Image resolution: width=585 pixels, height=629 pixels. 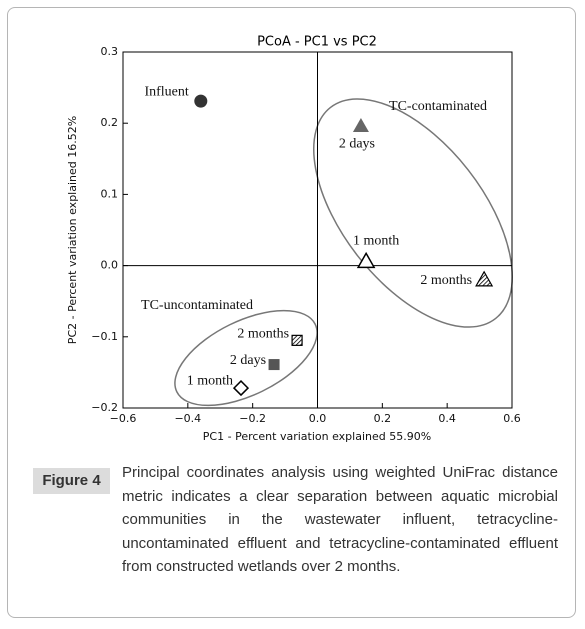 I want to click on x-tick-label: −0.6, so click(x=123, y=418).